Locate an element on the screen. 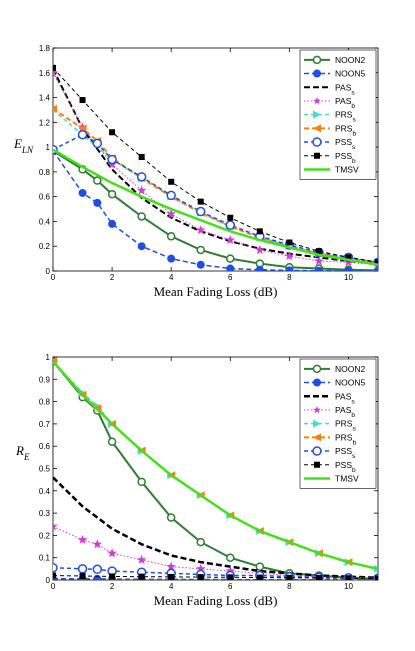 The height and width of the screenshot is (651, 415). point-prs-b is located at coordinates (55, 108).